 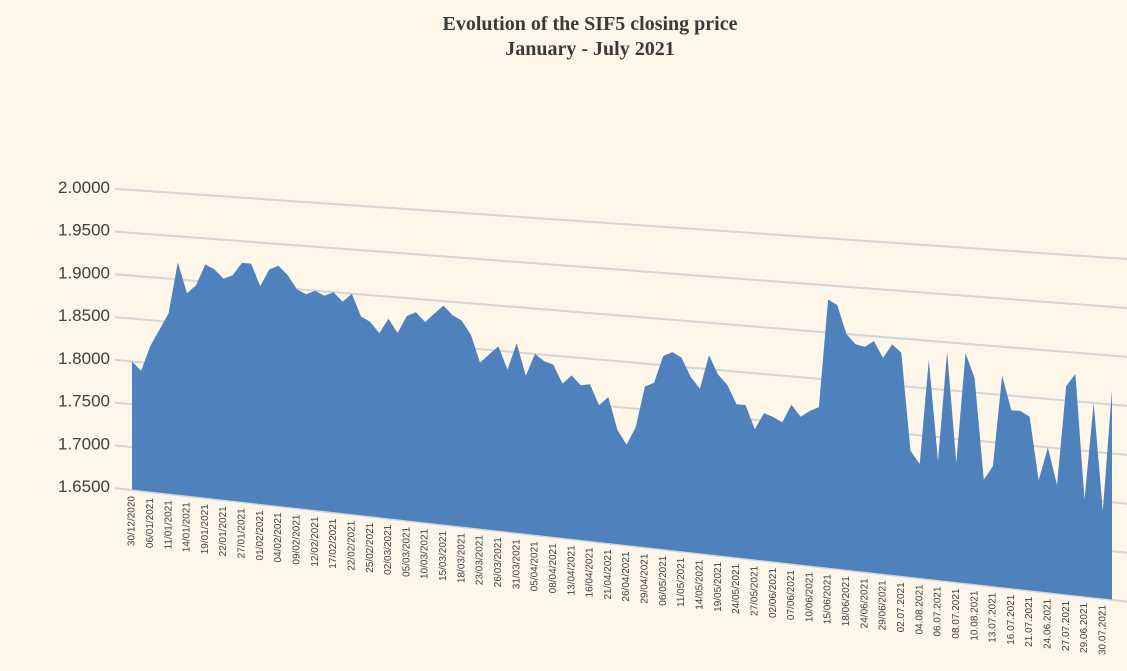 What do you see at coordinates (956, 613) in the screenshot?
I see `x-tick-label: 08.07.2021` at bounding box center [956, 613].